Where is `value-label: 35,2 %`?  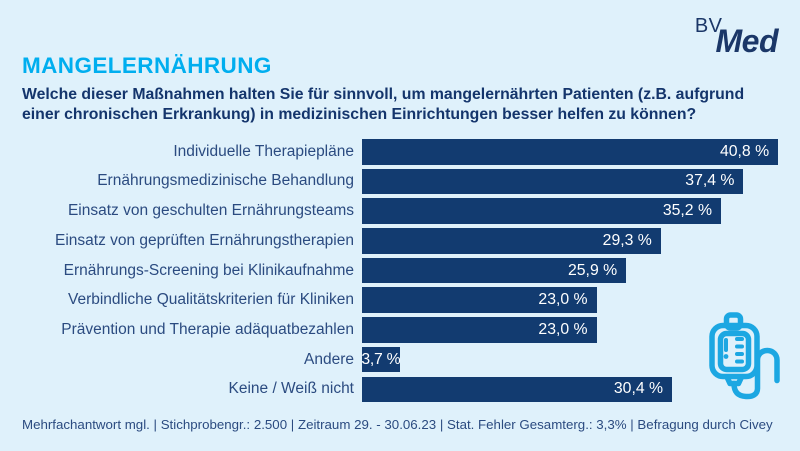
value-label: 35,2 % is located at coordinates (687, 211).